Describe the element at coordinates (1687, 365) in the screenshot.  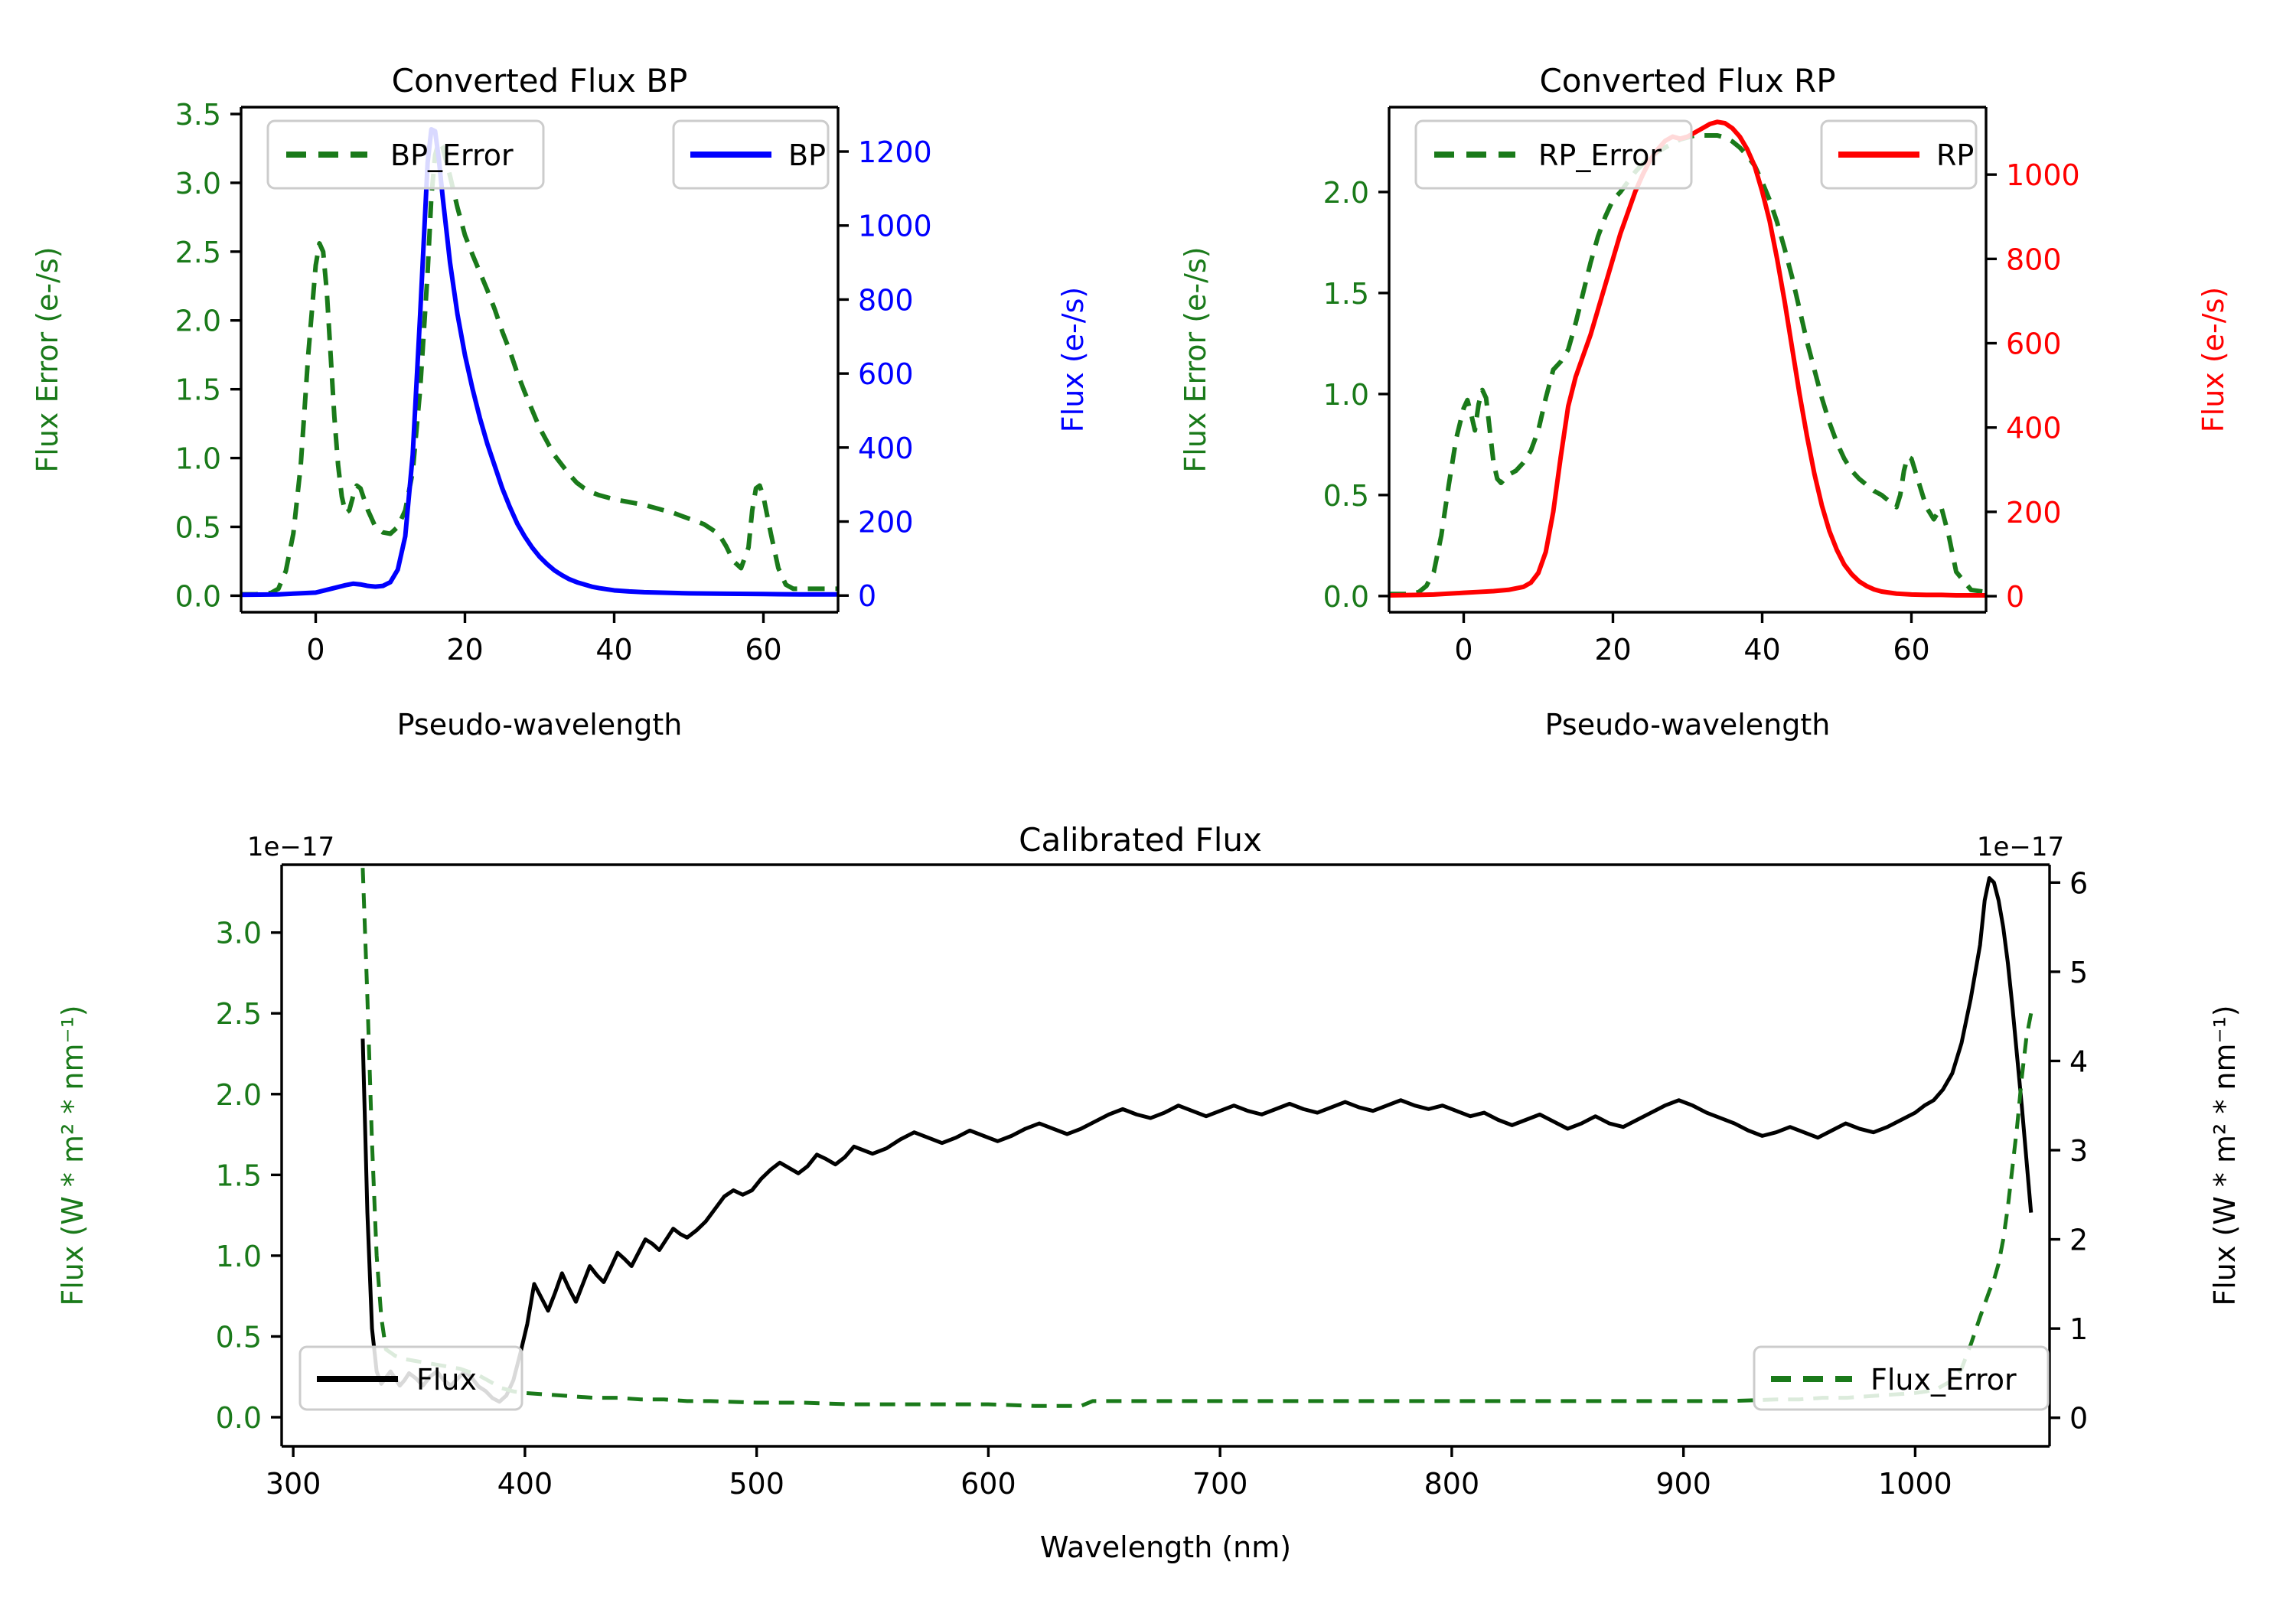
I see `series-line-rp_error` at that location.